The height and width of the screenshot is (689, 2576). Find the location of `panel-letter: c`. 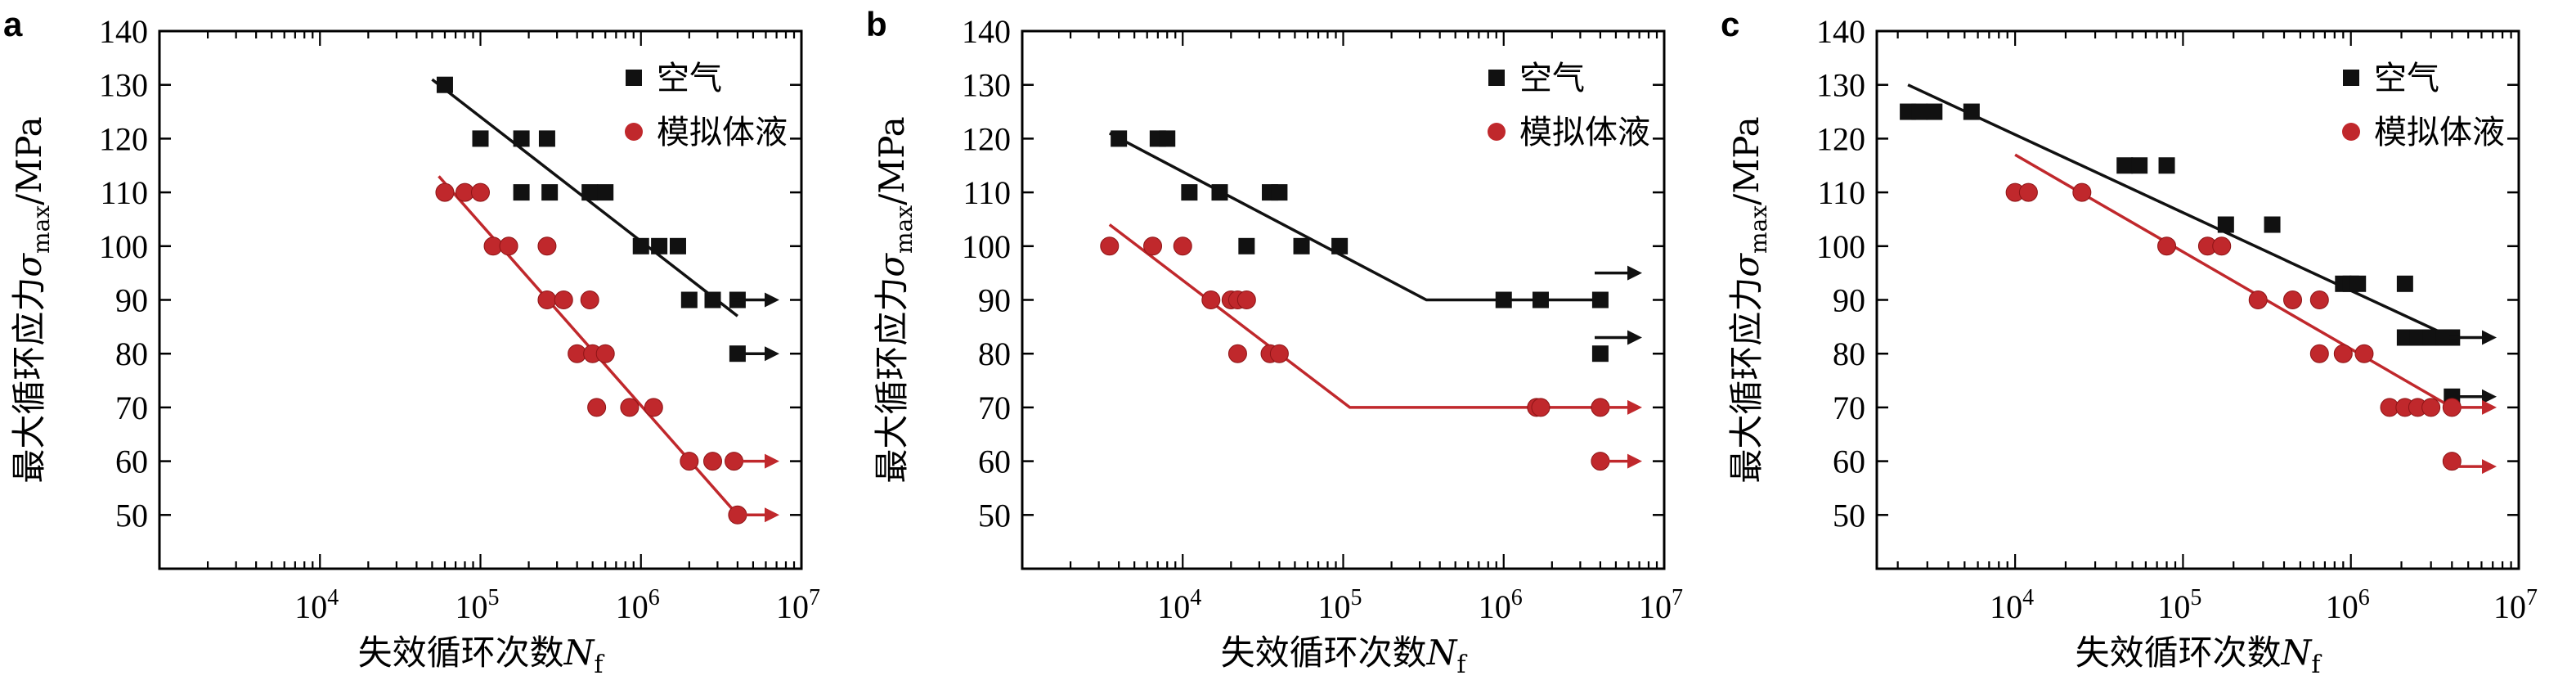

panel-letter: c is located at coordinates (1730, 24).